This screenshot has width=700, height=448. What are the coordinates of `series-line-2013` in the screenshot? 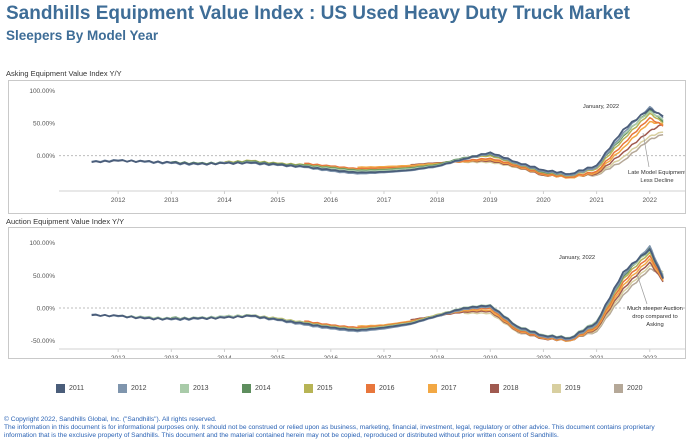 It's located at (391, 143).